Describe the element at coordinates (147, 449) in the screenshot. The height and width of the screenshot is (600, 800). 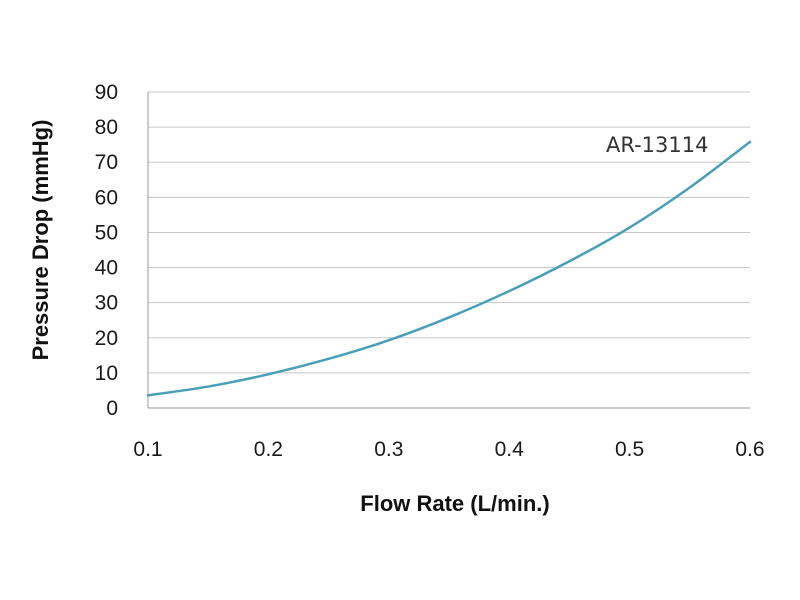
I see `x-tick-label-0-1: 0.1` at that location.